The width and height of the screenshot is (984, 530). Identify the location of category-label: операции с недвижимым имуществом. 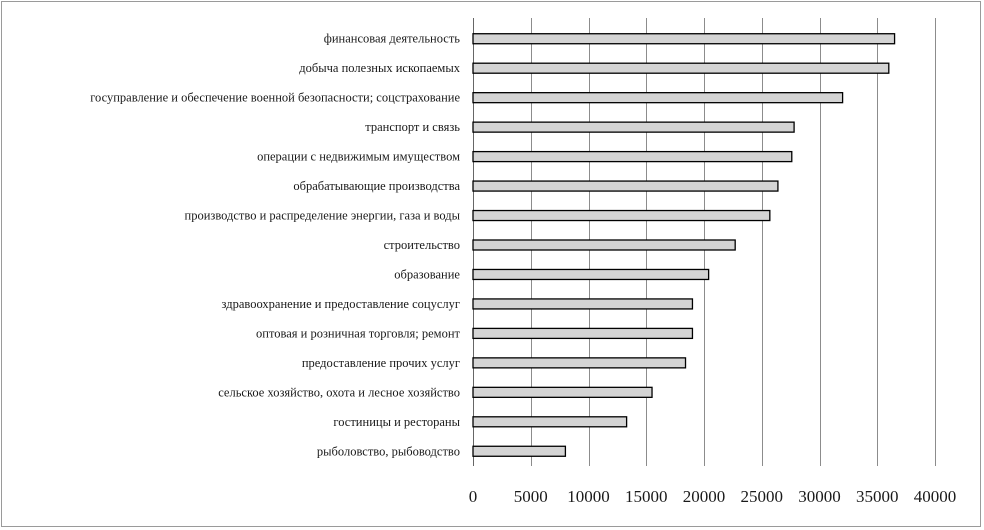
(358, 157).